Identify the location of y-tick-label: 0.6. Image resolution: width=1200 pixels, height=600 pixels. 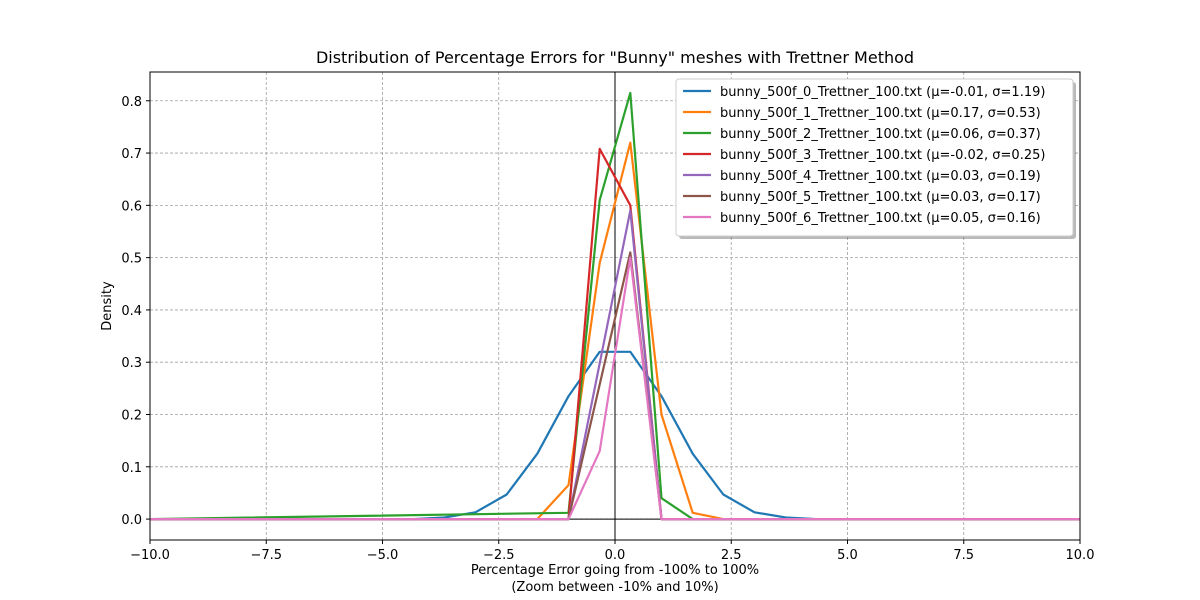
(131, 206).